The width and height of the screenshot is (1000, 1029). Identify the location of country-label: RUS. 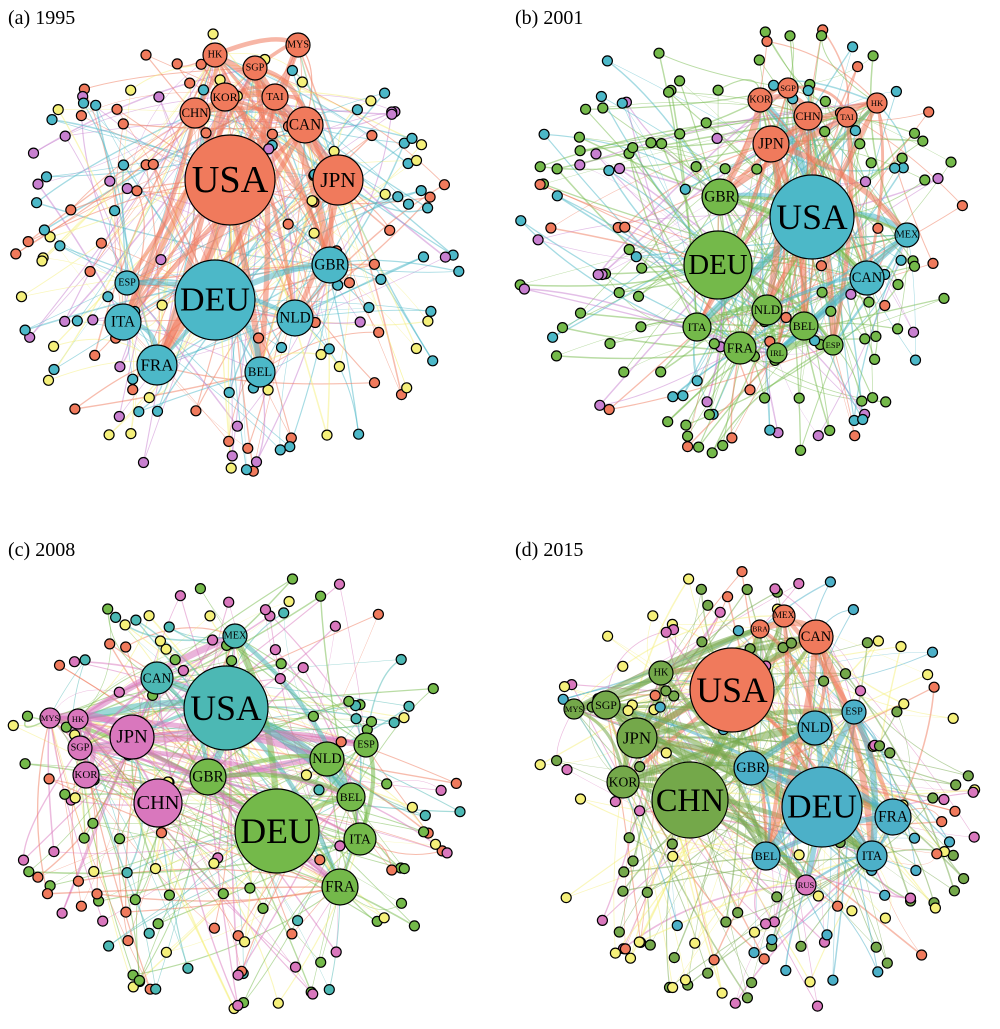
(806, 885).